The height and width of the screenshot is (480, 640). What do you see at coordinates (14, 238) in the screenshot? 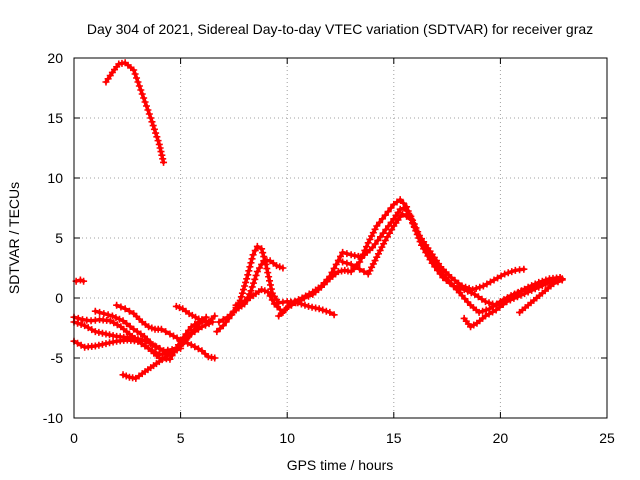
I see `y-axis-label: SDTVAR / TECUs` at bounding box center [14, 238].